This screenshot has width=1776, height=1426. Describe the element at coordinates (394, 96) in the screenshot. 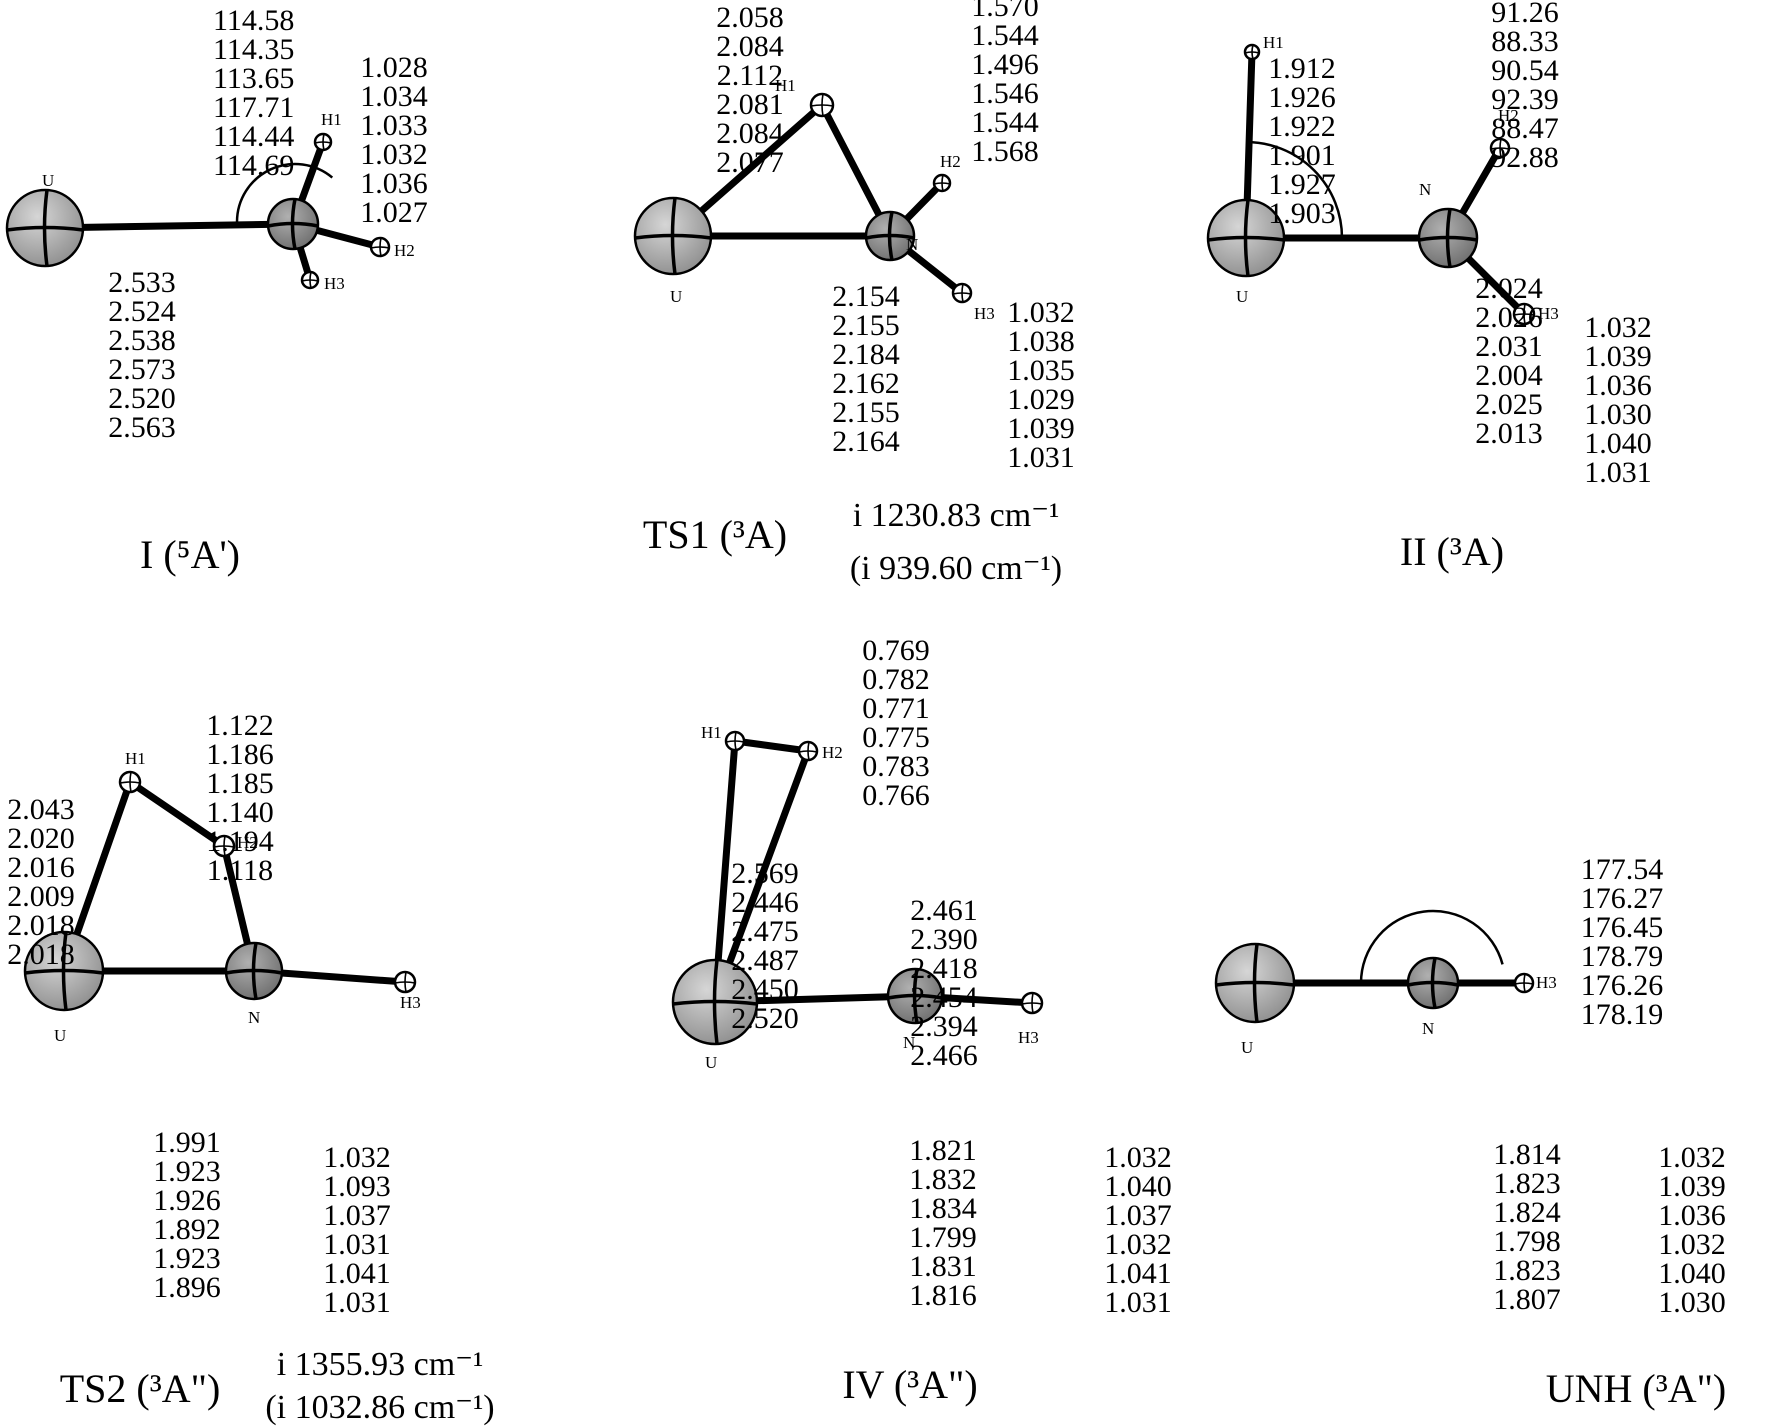

I see `value-i-1-1: 1.034` at that location.